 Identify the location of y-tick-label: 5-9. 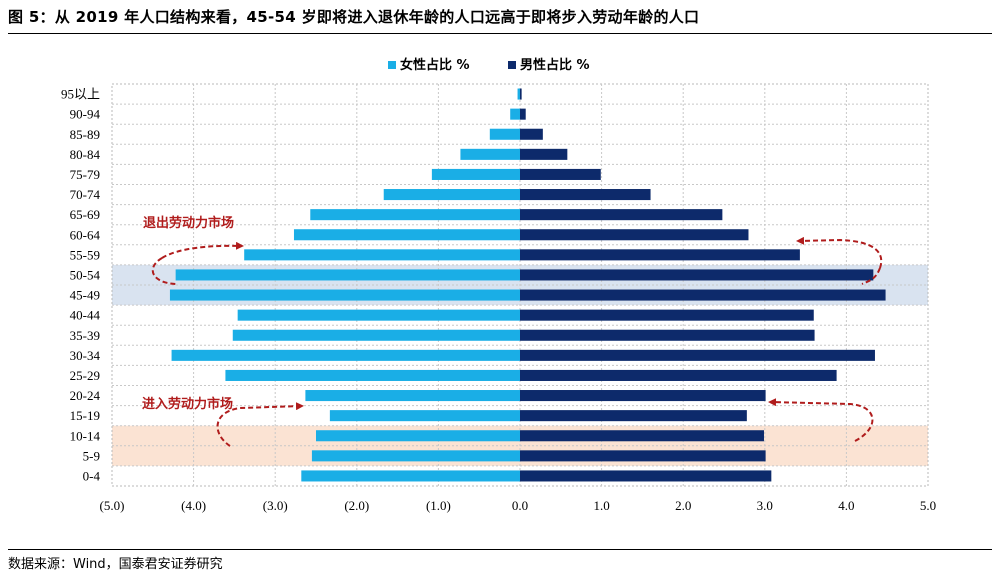
(91, 455).